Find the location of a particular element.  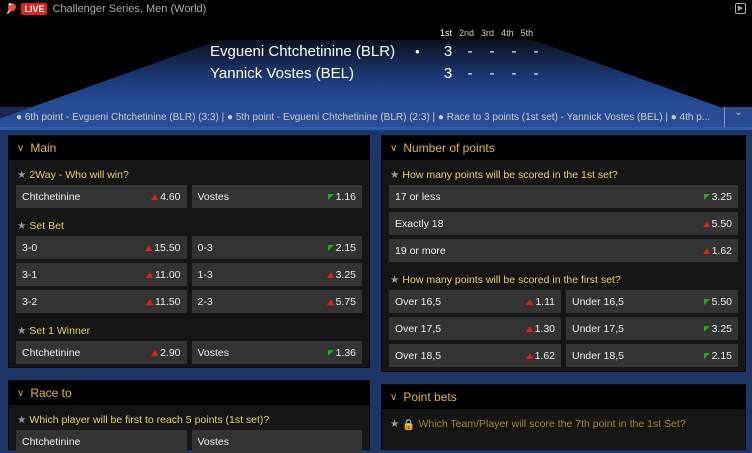

odds-button: Under 17,5 3.25 is located at coordinates (652, 328).